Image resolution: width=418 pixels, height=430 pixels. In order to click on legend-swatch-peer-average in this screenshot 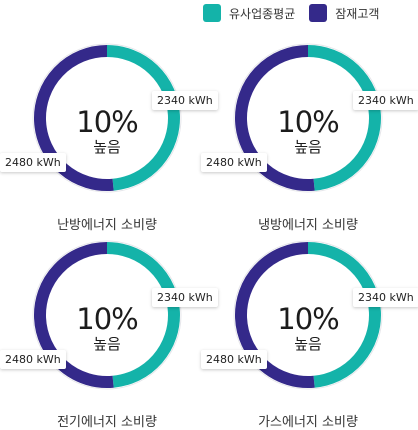, I will do `click(212, 13)`.